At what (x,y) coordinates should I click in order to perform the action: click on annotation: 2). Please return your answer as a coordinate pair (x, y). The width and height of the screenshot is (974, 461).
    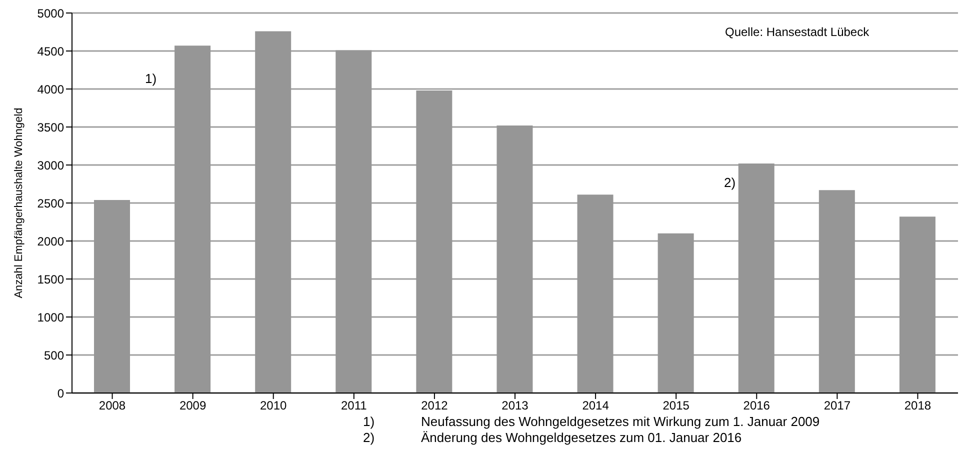
    Looking at the image, I should click on (730, 182).